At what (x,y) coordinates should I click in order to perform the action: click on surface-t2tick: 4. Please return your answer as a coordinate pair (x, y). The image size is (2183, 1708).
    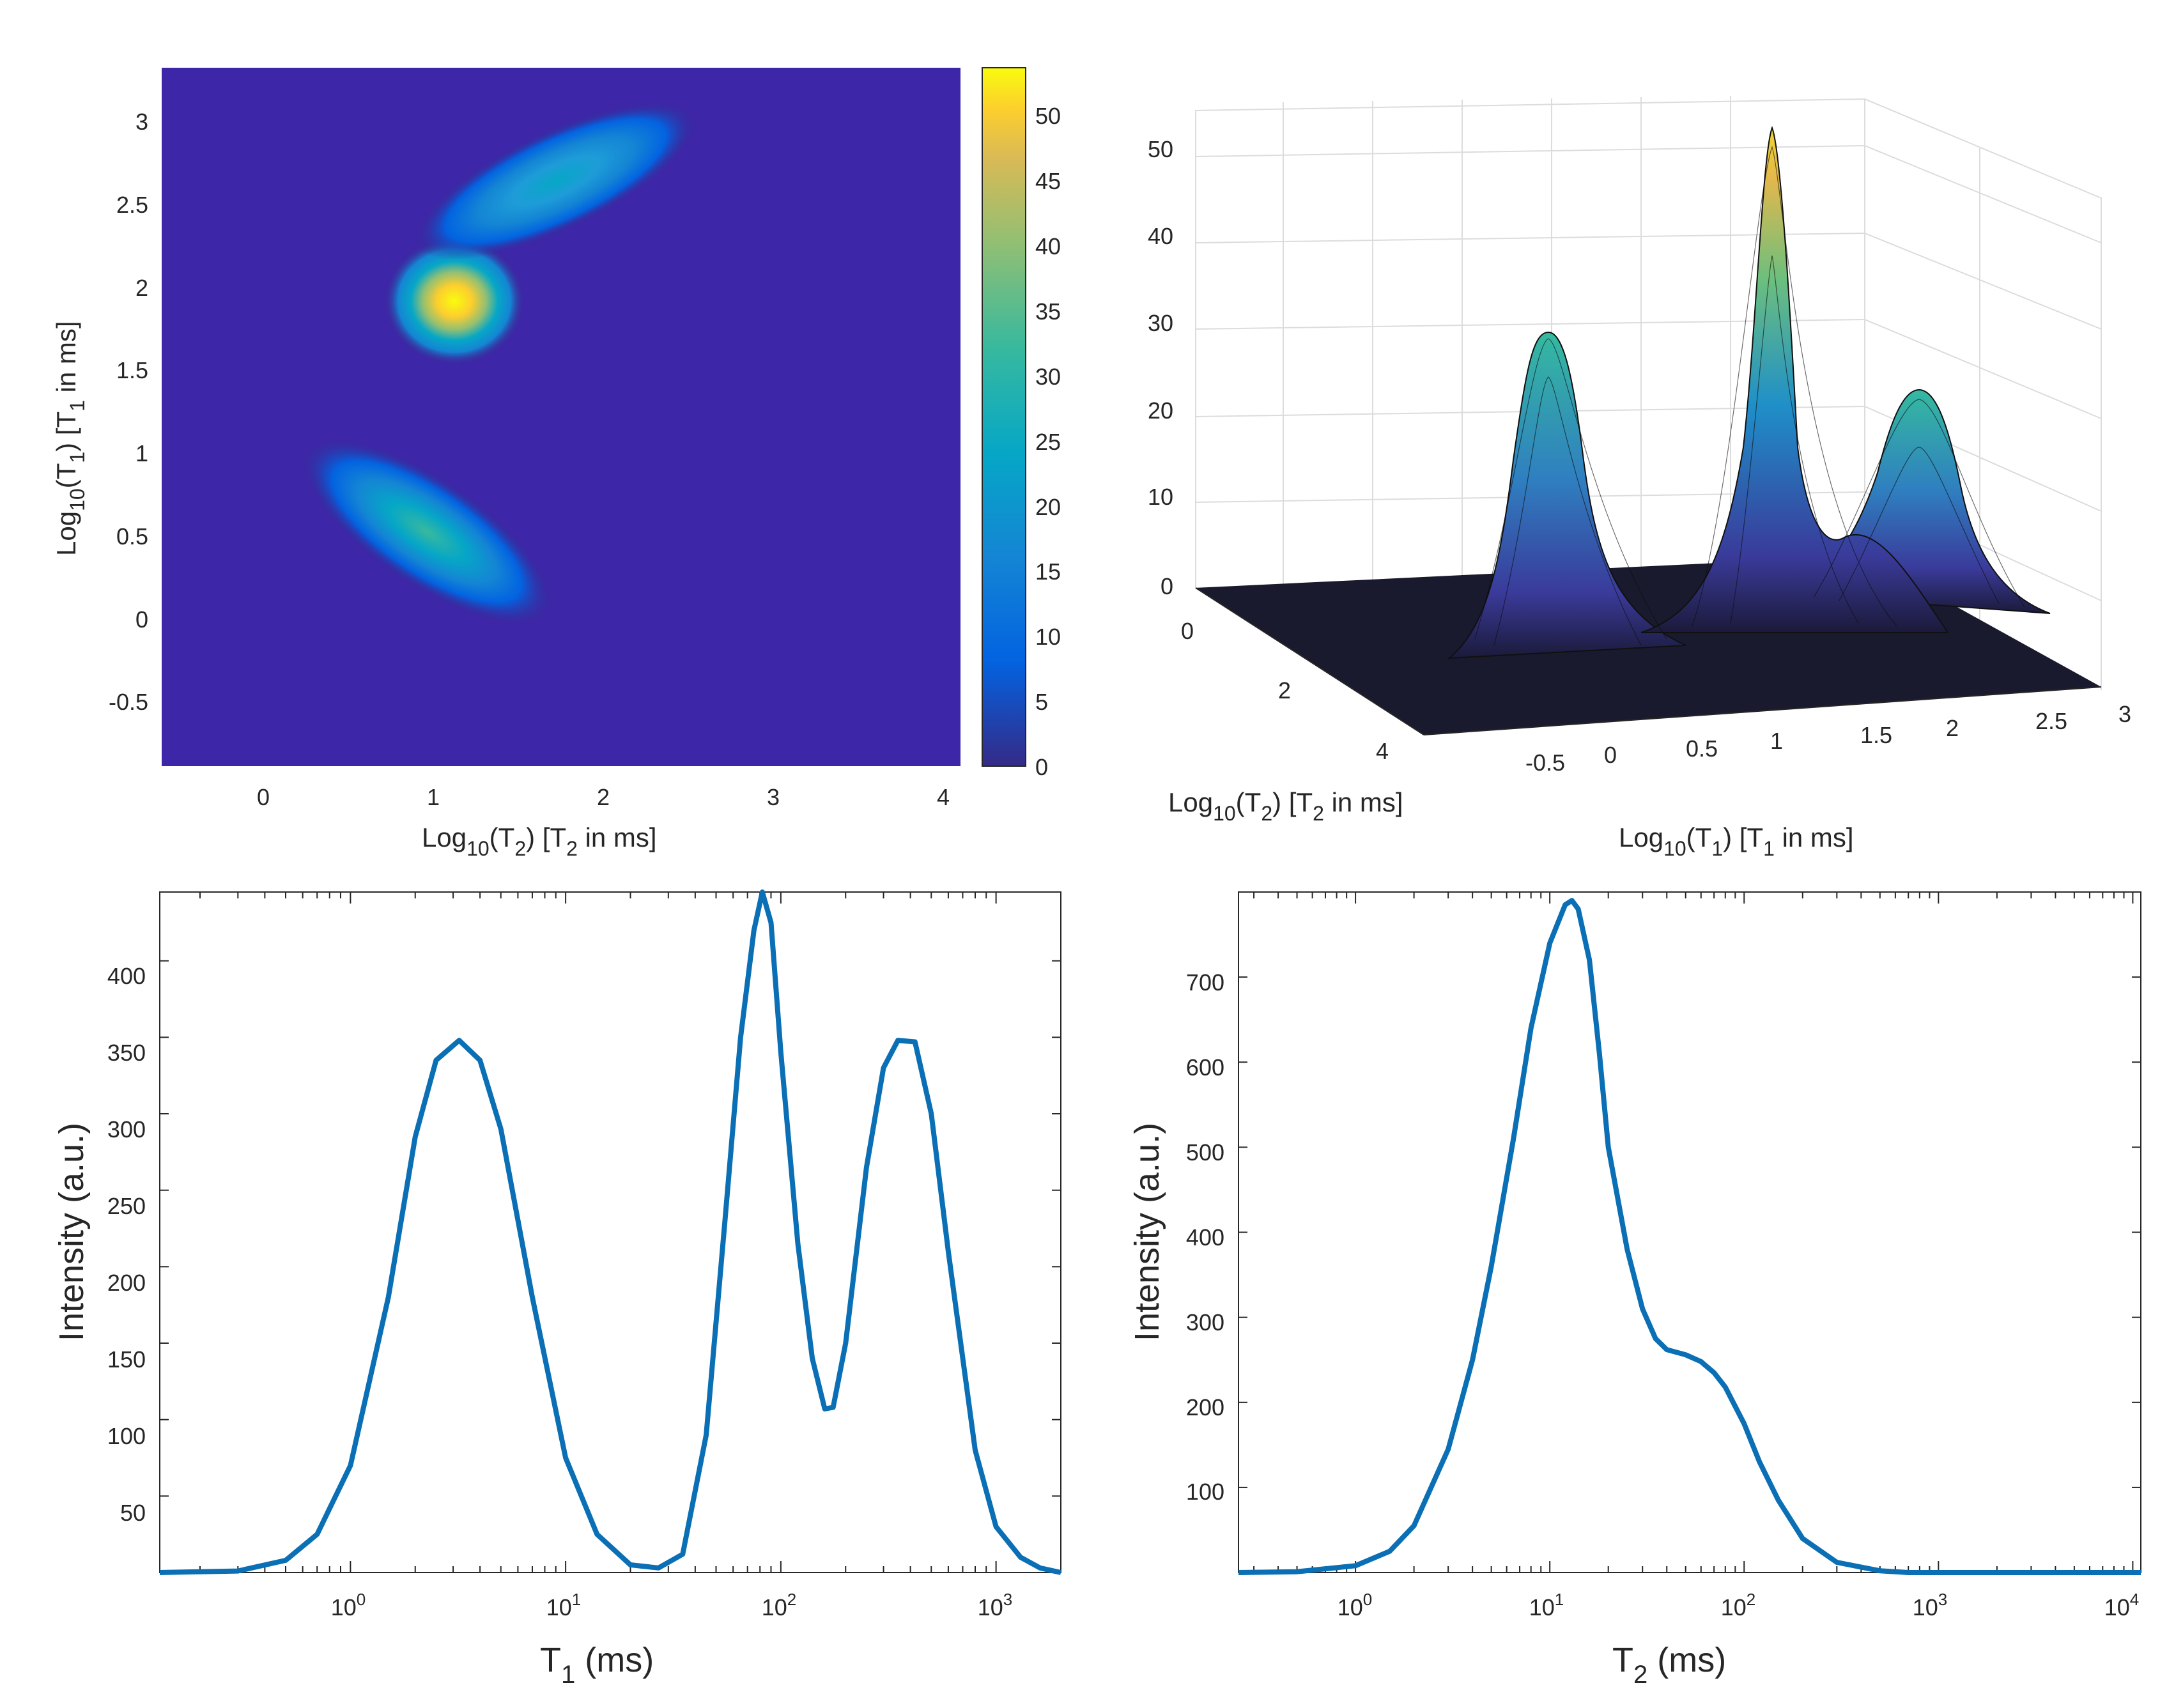
    Looking at the image, I should click on (1382, 751).